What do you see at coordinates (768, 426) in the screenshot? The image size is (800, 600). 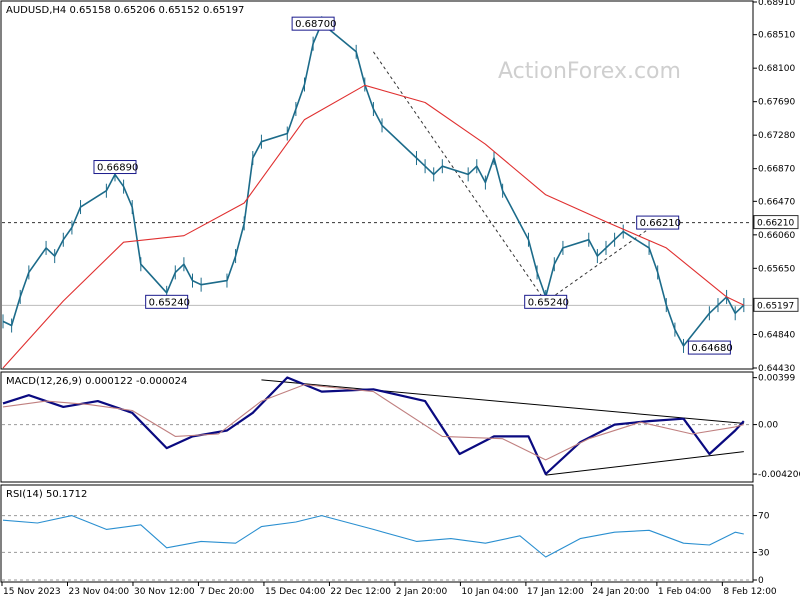 I see `y-tick-label: 0.00` at bounding box center [768, 426].